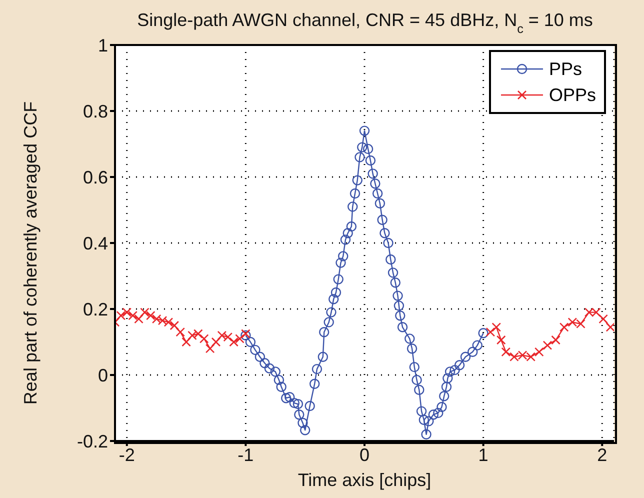 Image resolution: width=644 pixels, height=498 pixels. I want to click on y-tick-label: 0, so click(103, 375).